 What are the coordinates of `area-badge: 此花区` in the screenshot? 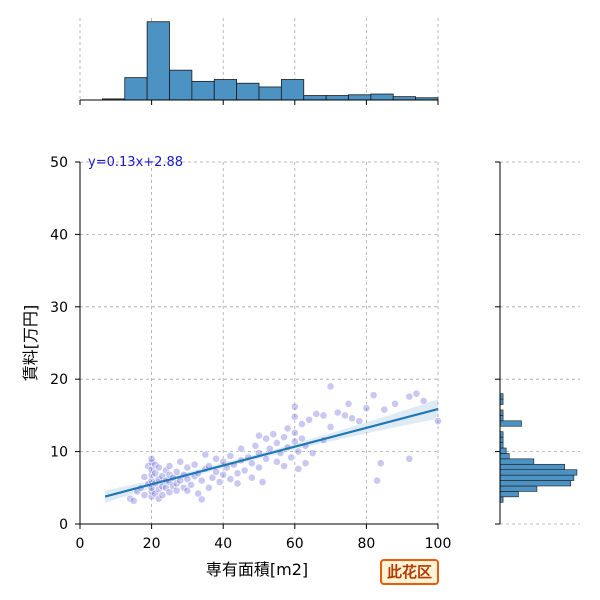 It's located at (410, 572).